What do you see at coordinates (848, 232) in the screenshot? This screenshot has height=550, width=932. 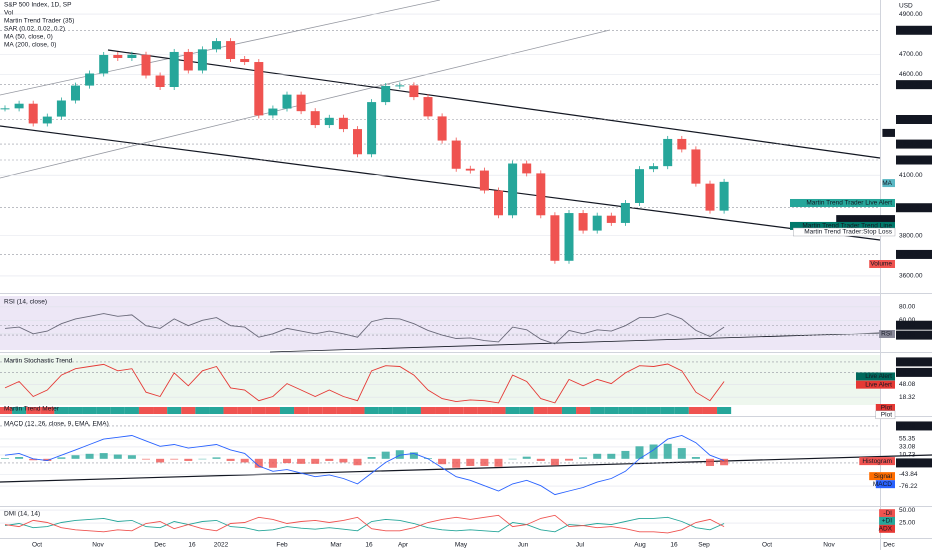 I see `series-tag-label: Martin Trend Trader:Stop Loss` at bounding box center [848, 232].